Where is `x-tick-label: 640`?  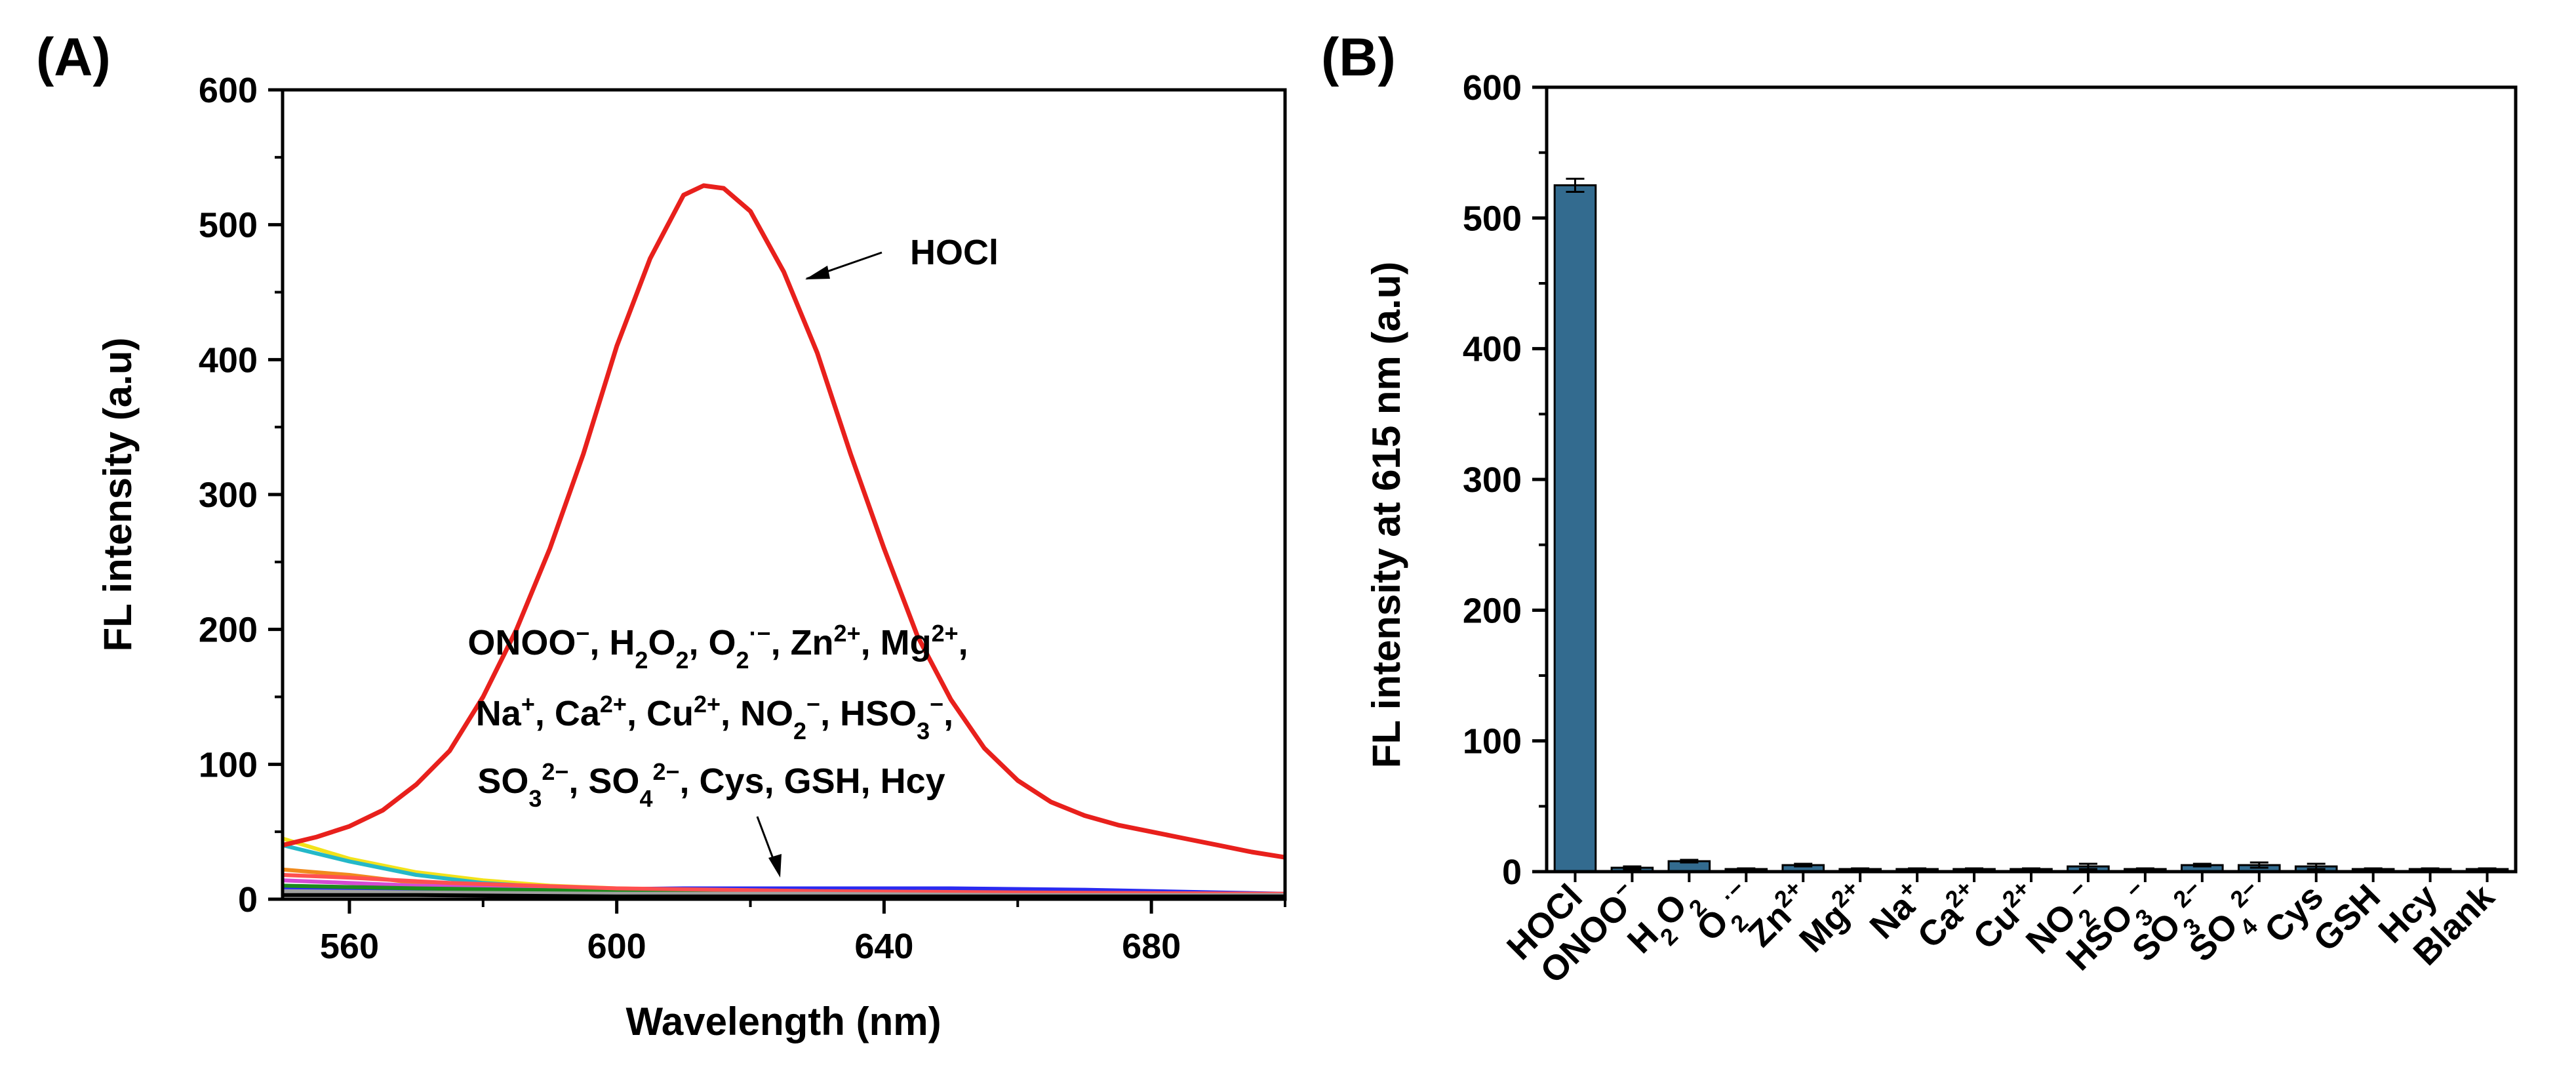 x-tick-label: 640 is located at coordinates (883, 946).